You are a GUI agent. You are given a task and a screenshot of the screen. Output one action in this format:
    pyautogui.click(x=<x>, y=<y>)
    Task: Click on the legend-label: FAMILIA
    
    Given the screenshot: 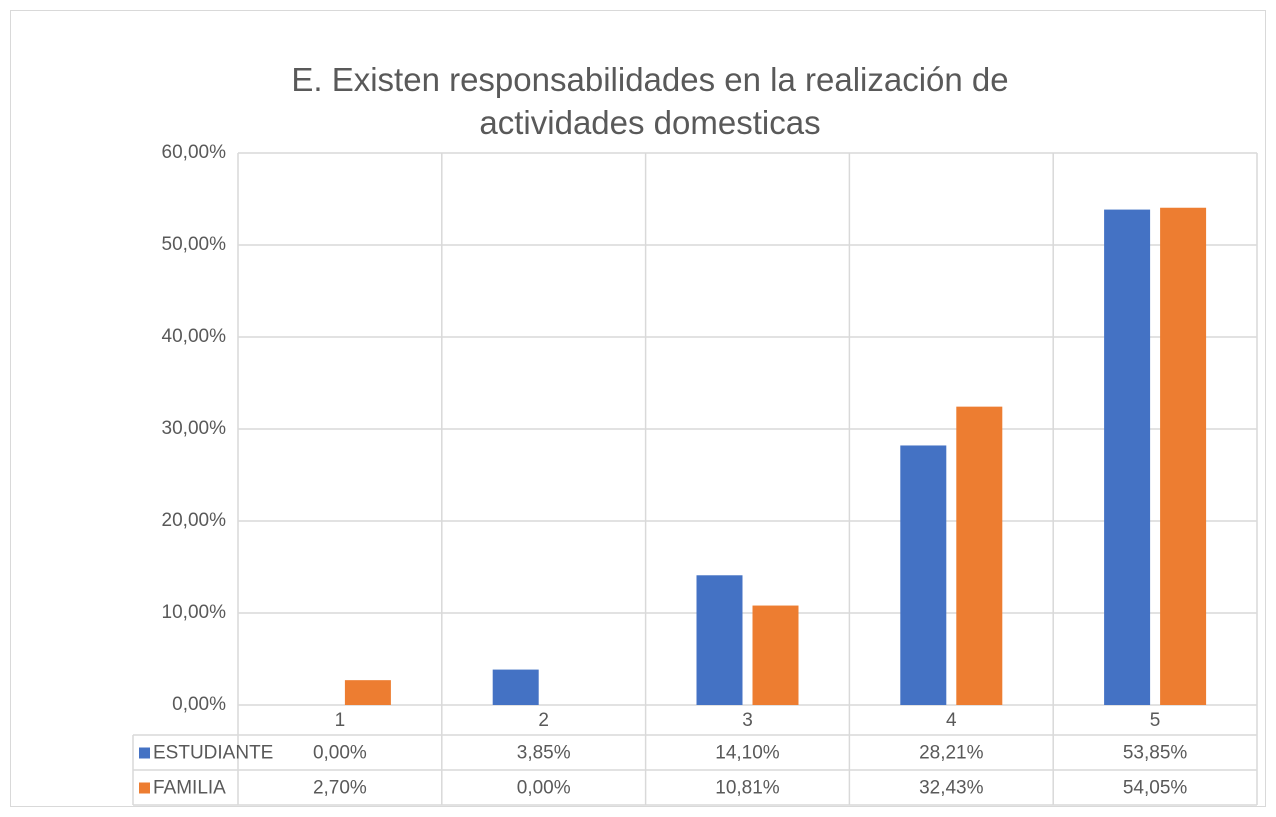 What is the action you would take?
    pyautogui.click(x=189, y=788)
    